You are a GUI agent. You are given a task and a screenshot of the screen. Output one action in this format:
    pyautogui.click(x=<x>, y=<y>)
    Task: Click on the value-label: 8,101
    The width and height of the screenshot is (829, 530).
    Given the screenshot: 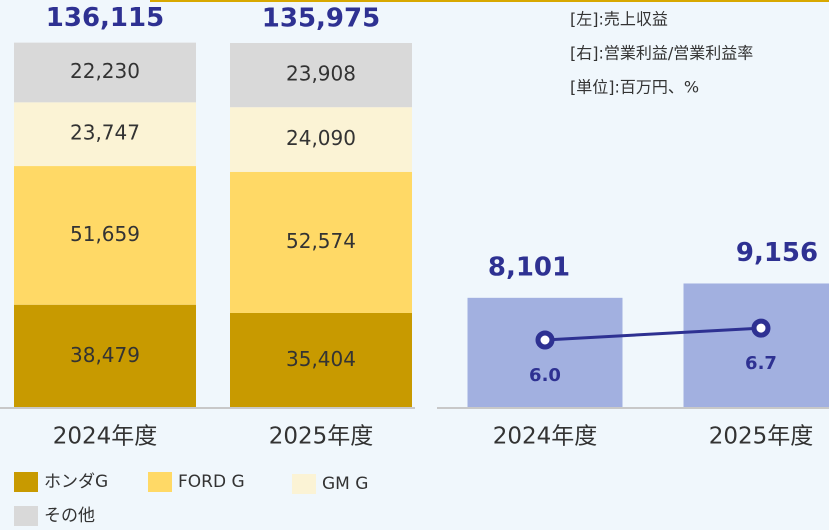 What is the action you would take?
    pyautogui.click(x=529, y=267)
    